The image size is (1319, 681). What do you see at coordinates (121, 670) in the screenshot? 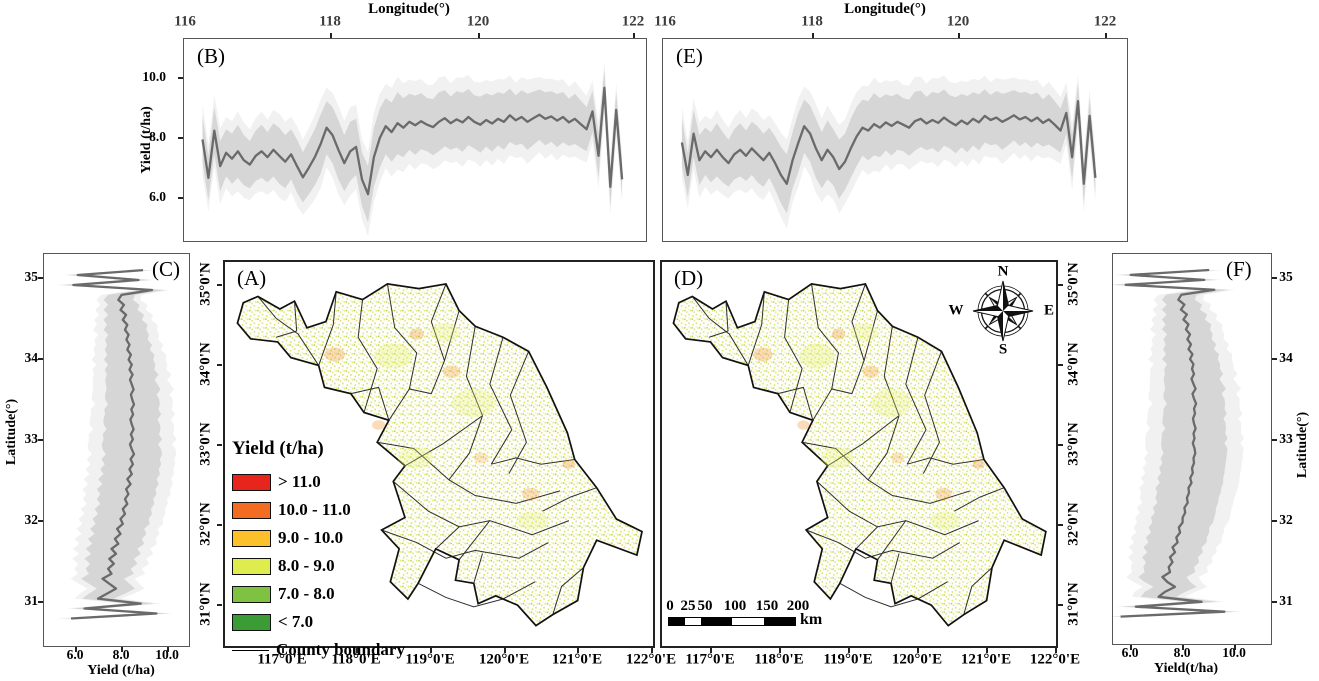
I see `yield-axis-label-C: Yield (t/ha)` at bounding box center [121, 670].